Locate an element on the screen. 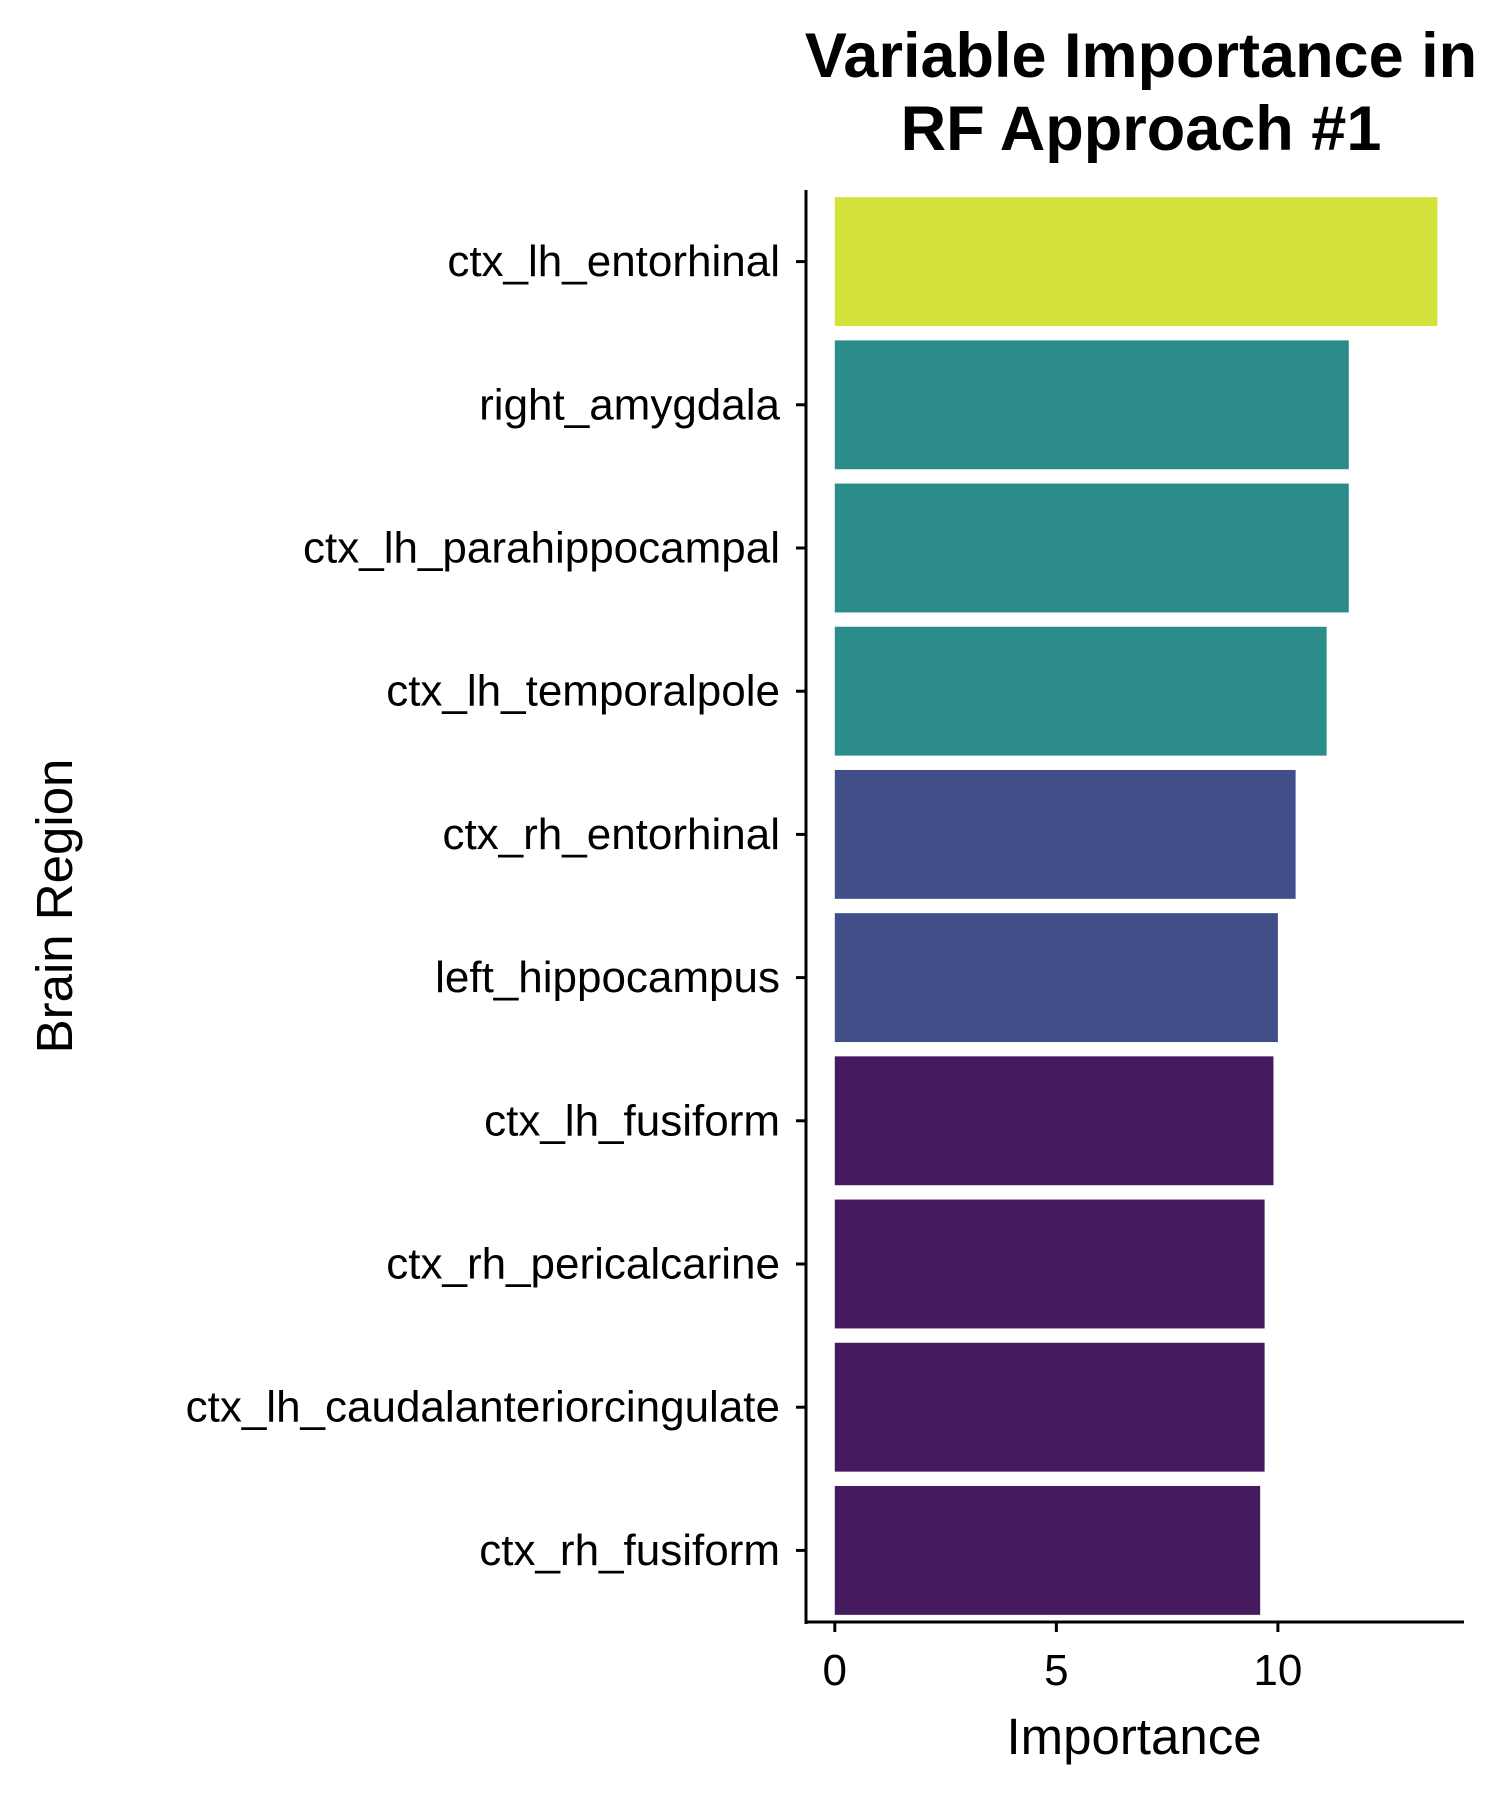  bar-right_amygdala is located at coordinates (1091, 405).